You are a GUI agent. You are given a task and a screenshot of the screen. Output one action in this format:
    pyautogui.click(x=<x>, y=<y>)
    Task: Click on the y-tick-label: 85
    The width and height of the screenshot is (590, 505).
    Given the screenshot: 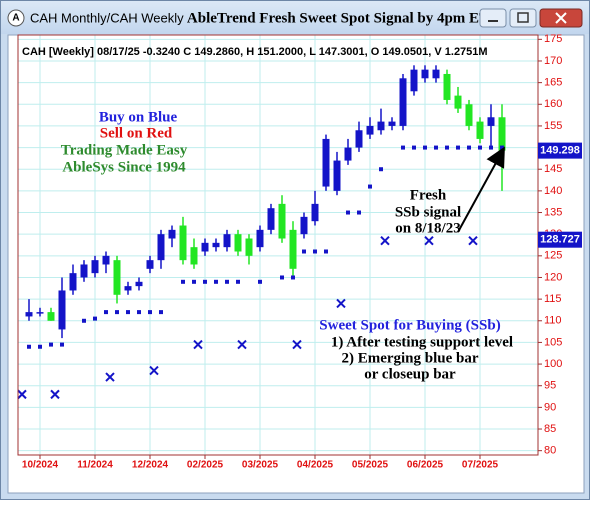 What is the action you would take?
    pyautogui.click(x=550, y=429)
    